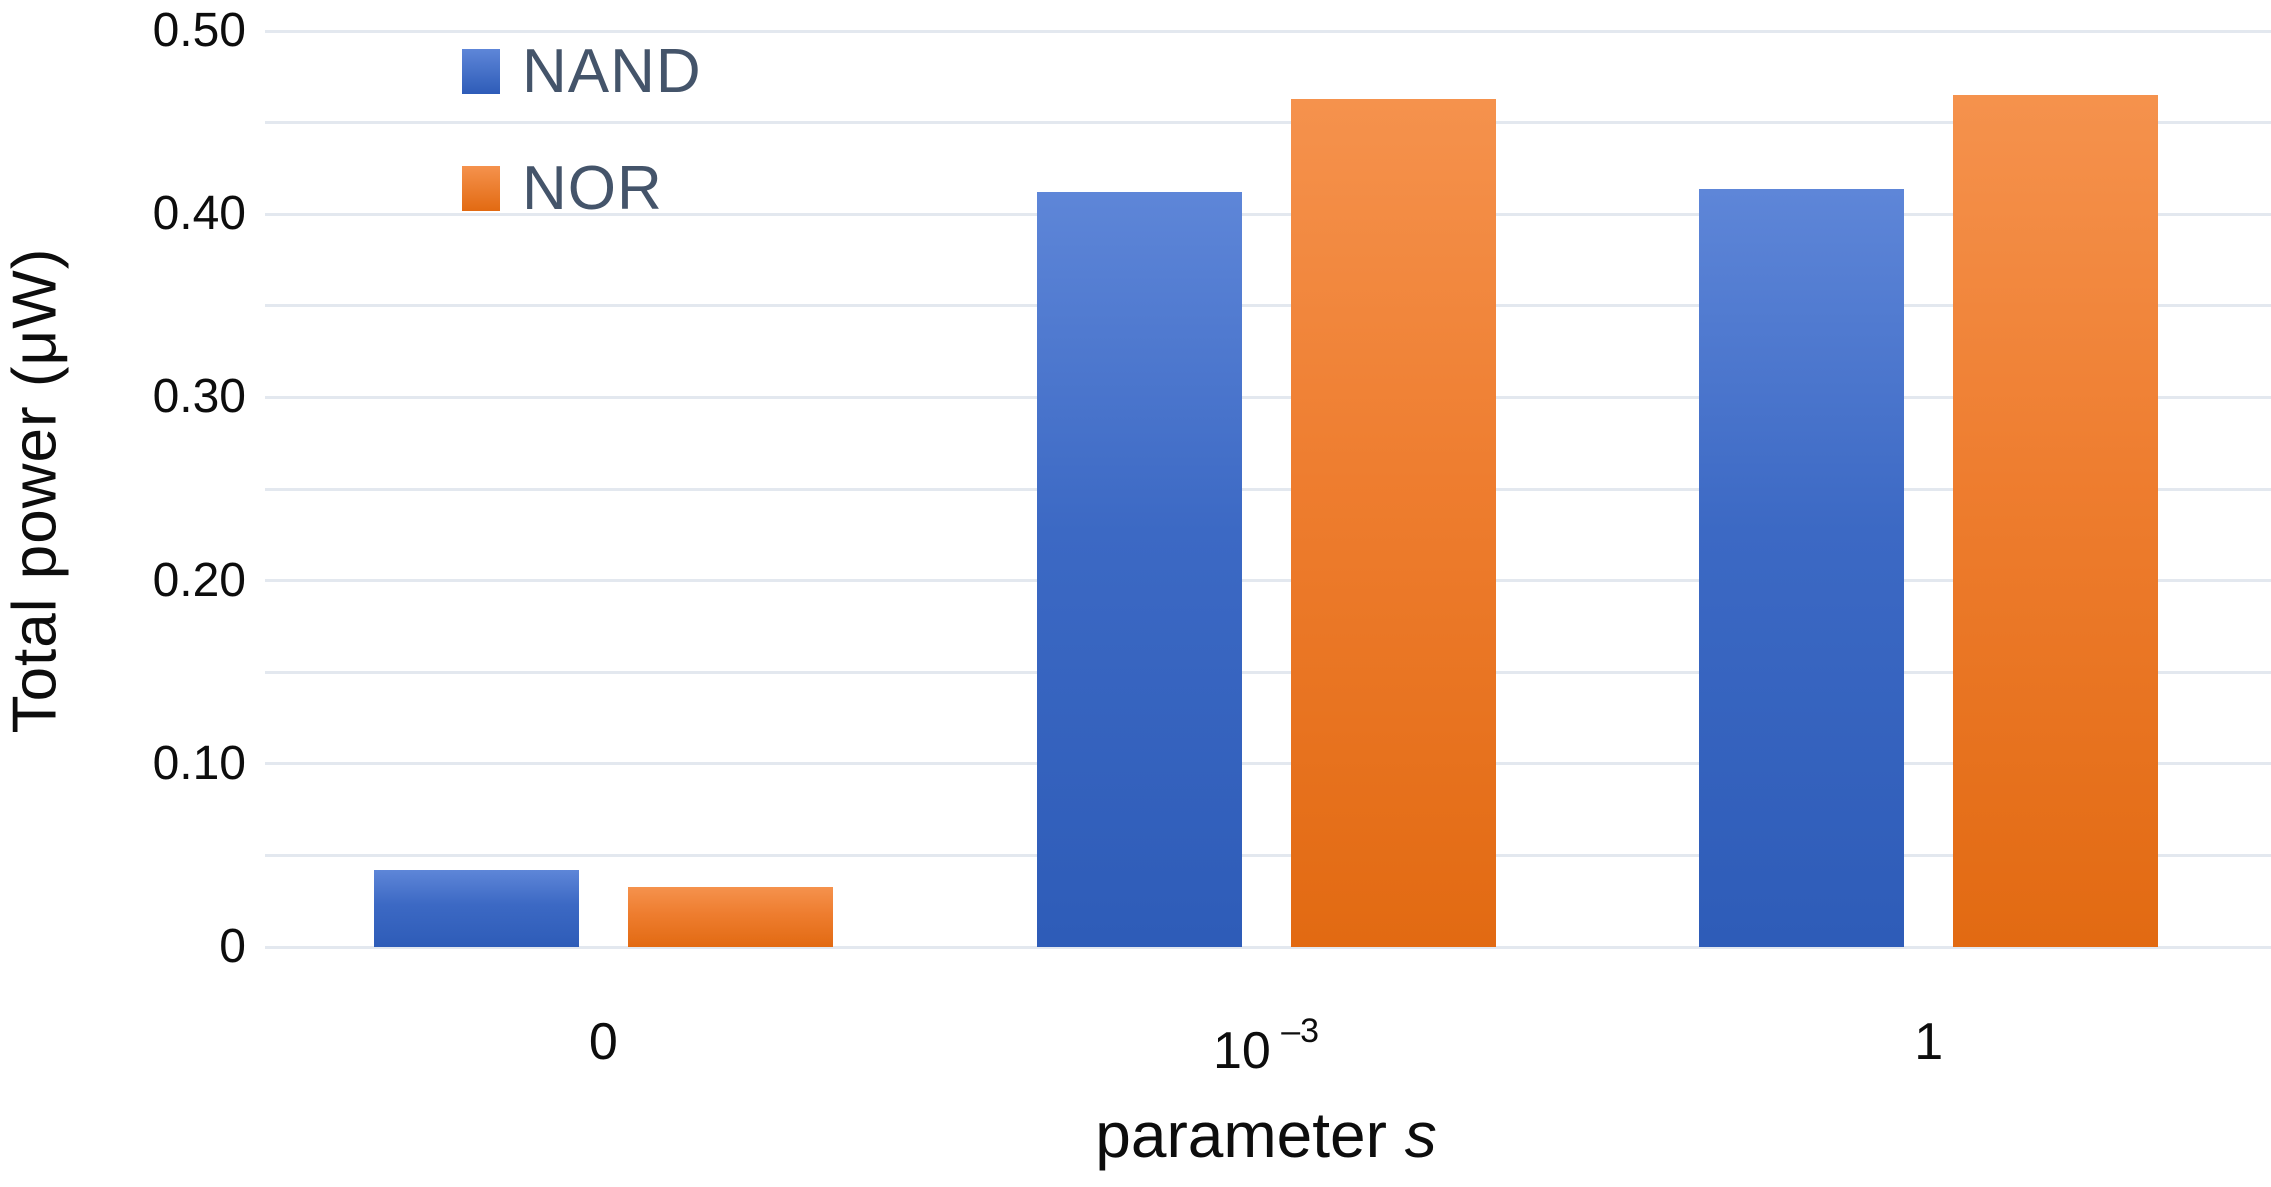  What do you see at coordinates (1420, 1135) in the screenshot?
I see `x-axis-title-variable: s` at bounding box center [1420, 1135].